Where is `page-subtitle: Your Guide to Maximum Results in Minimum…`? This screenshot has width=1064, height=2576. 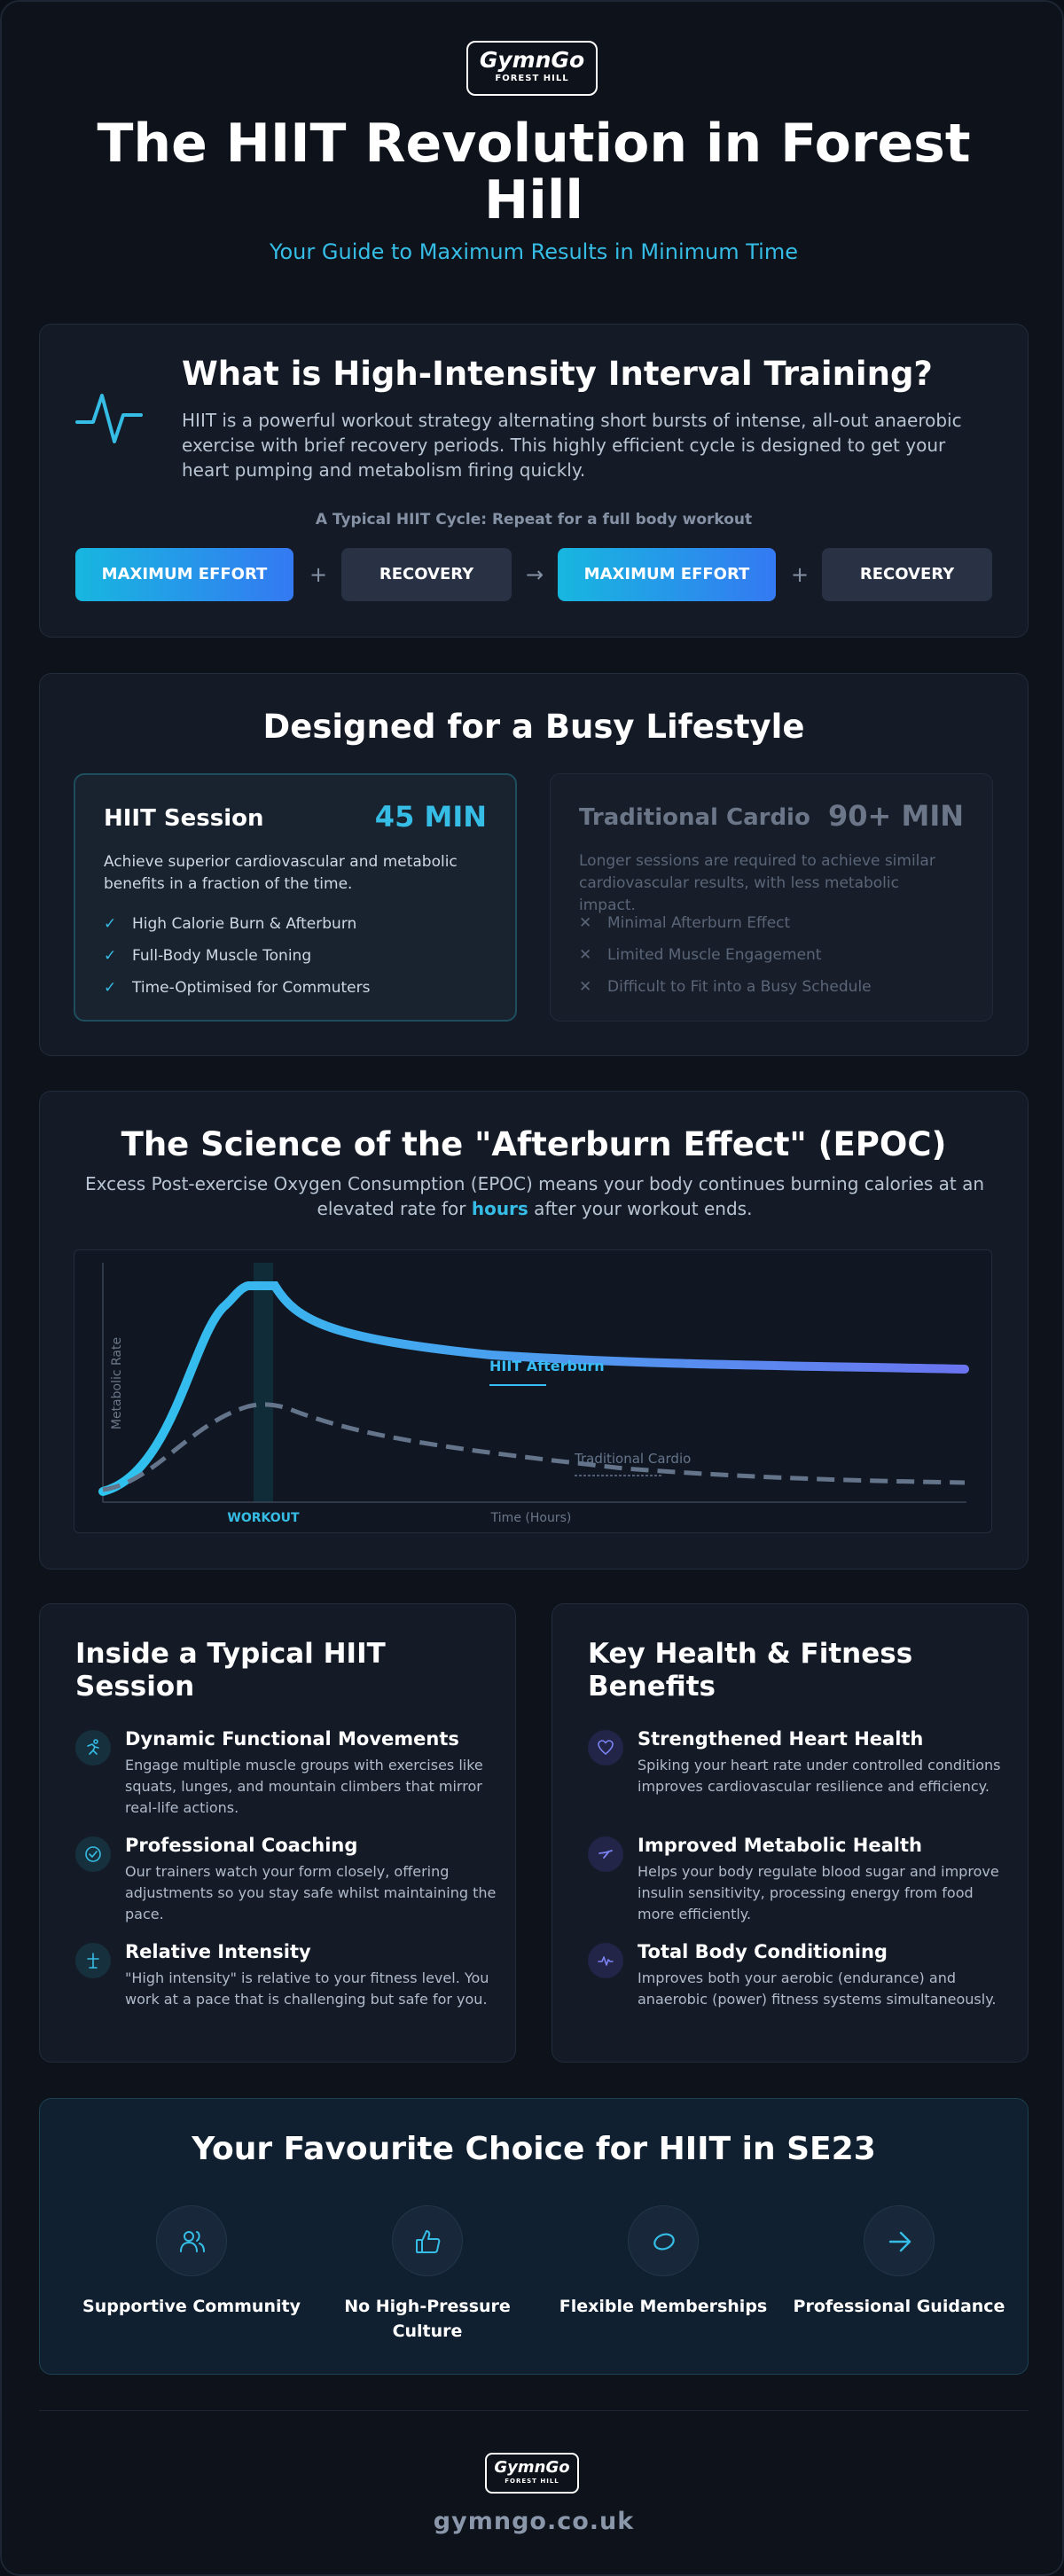 page-subtitle: Your Guide to Maximum Results in Minimum… is located at coordinates (534, 251).